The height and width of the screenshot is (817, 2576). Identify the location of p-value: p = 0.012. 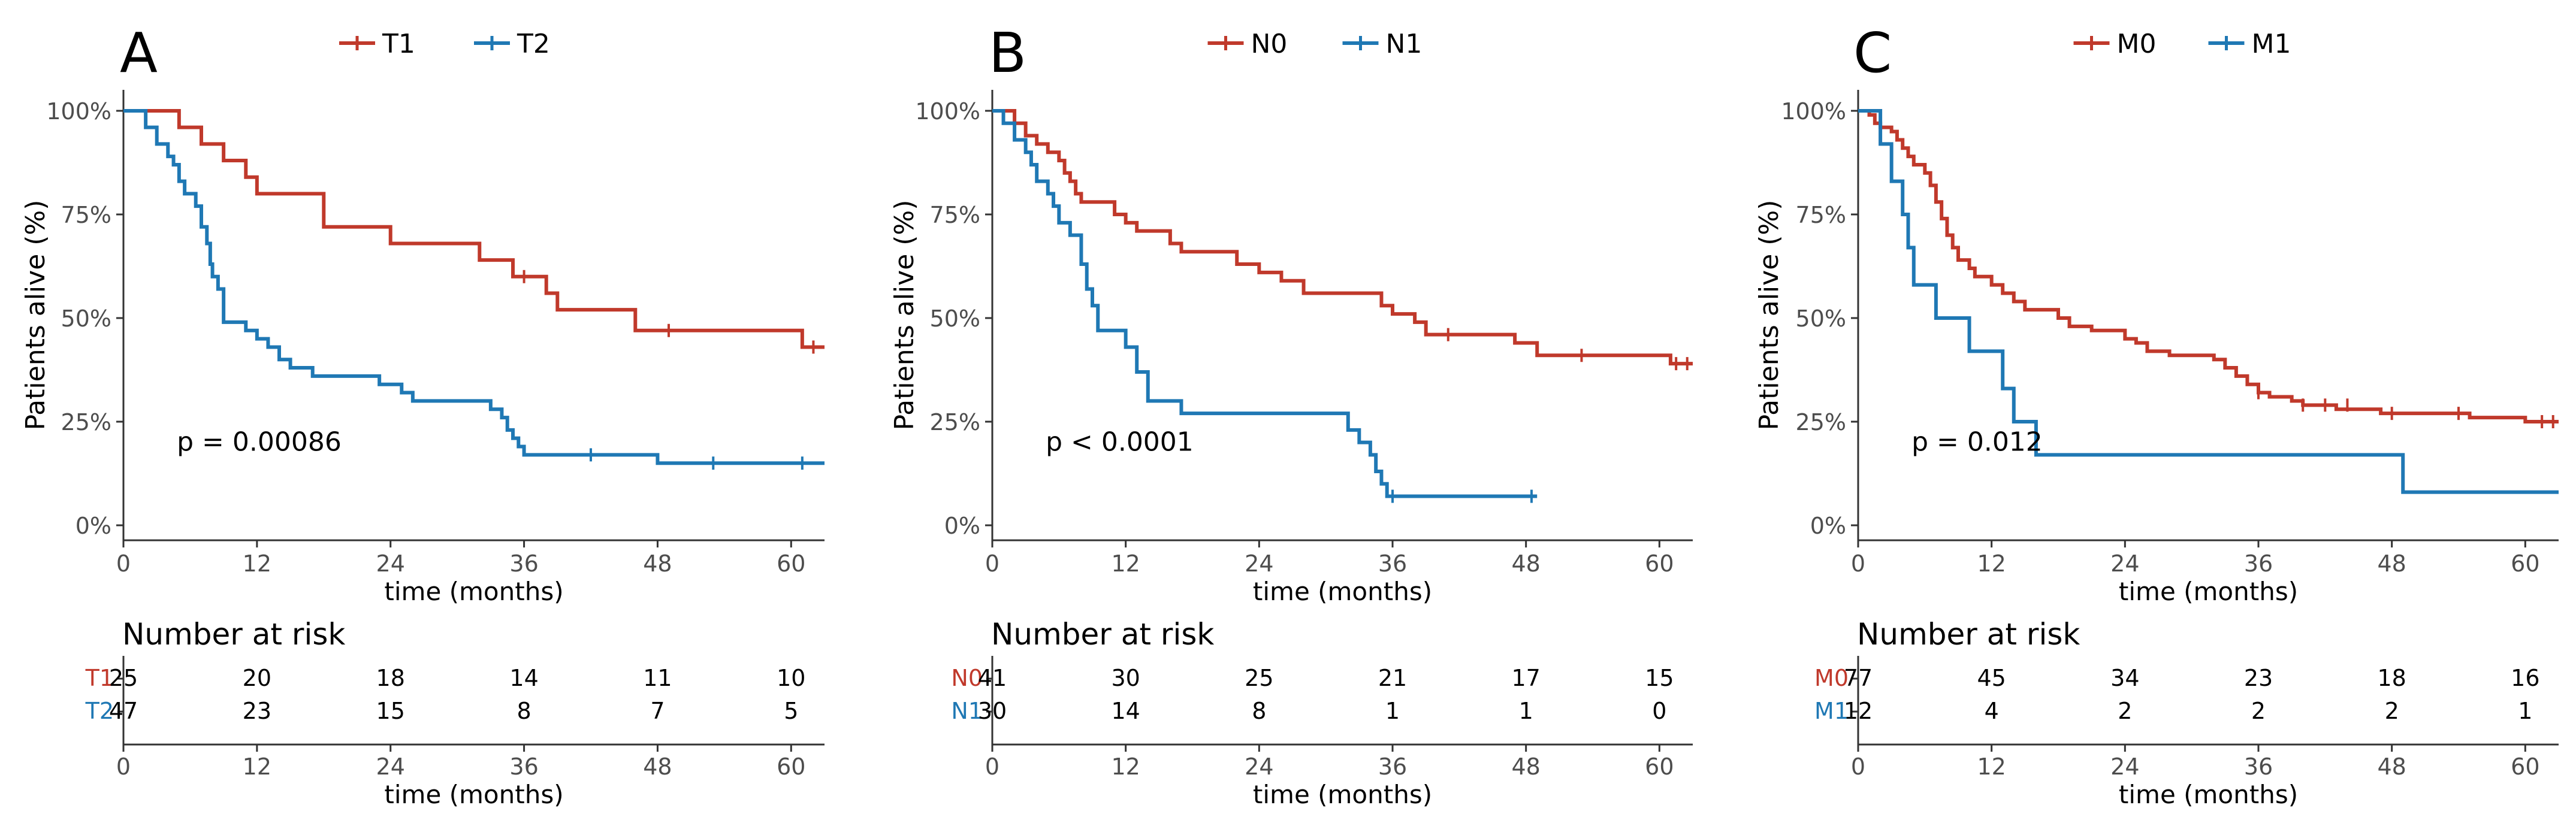
(1977, 442).